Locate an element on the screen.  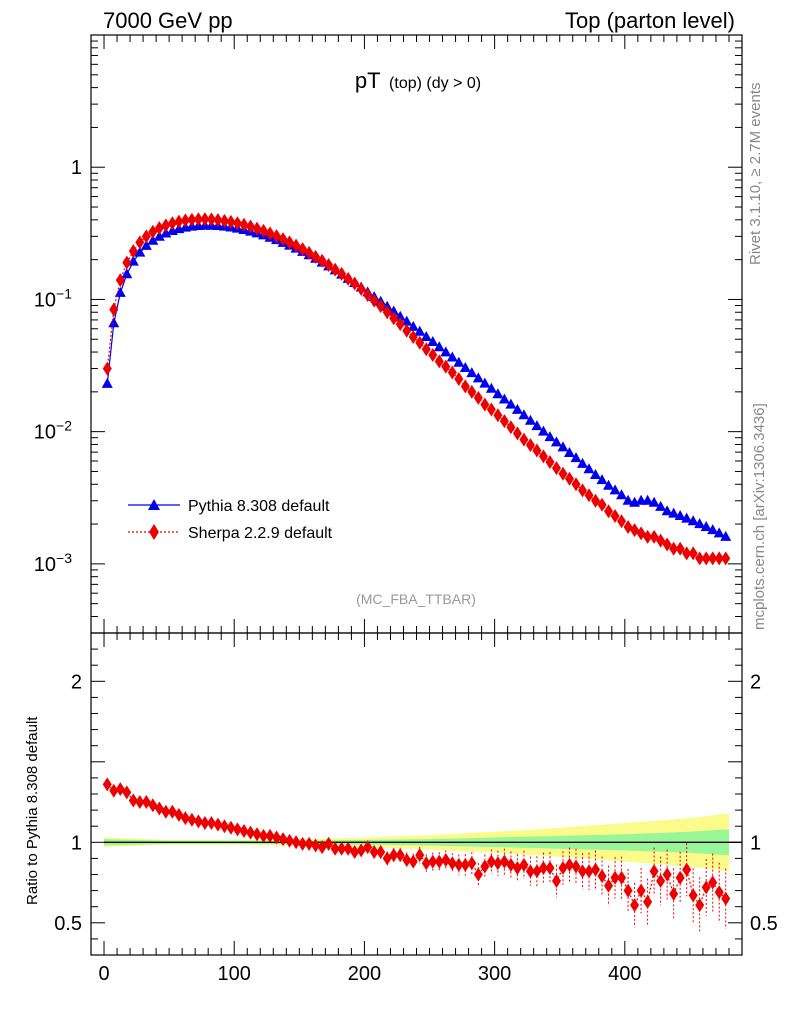
header-left: 7000 GeV pp is located at coordinates (168, 20).